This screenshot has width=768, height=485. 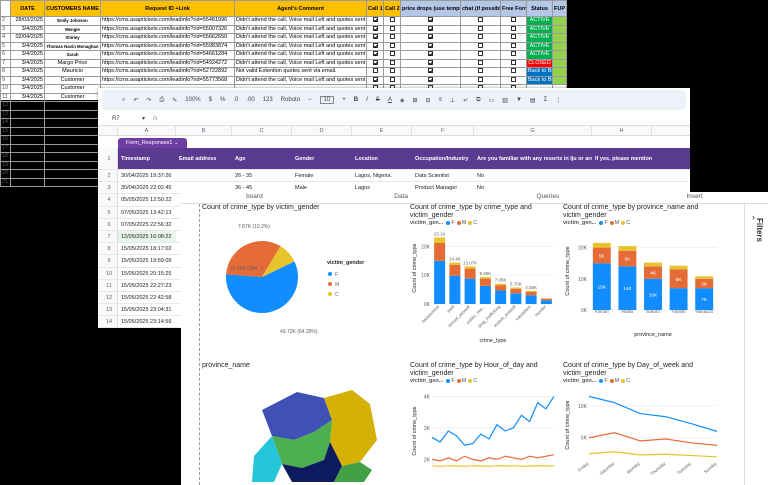 I want to click on legend-entry: F, so click(x=603, y=381).